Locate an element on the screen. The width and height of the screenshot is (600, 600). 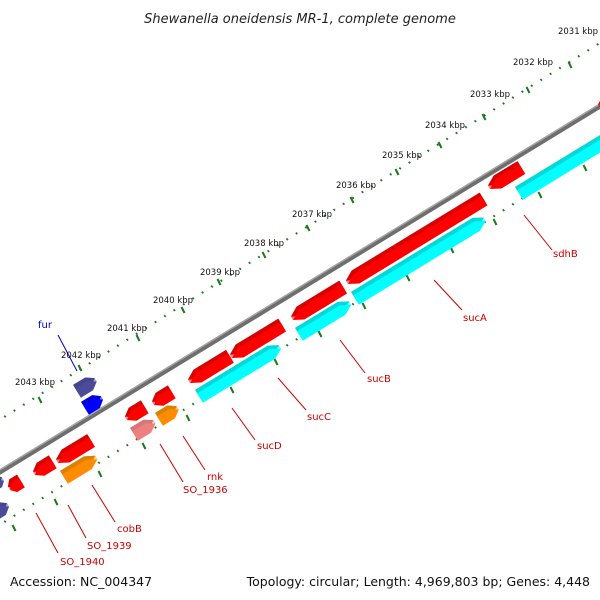
gene-label-sucB: sucB is located at coordinates (379, 379).